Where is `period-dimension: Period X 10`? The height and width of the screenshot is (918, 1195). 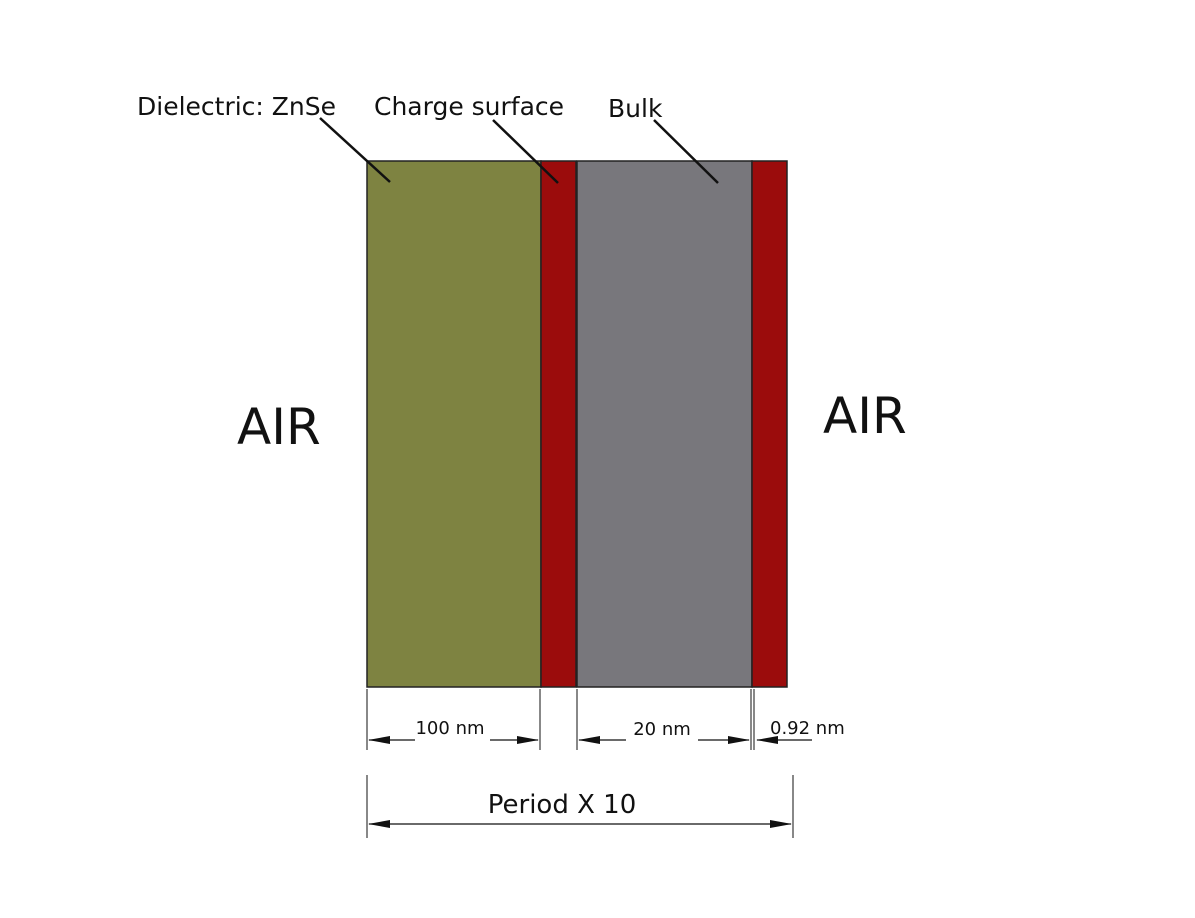 period-dimension: Period X 10 is located at coordinates (580, 806).